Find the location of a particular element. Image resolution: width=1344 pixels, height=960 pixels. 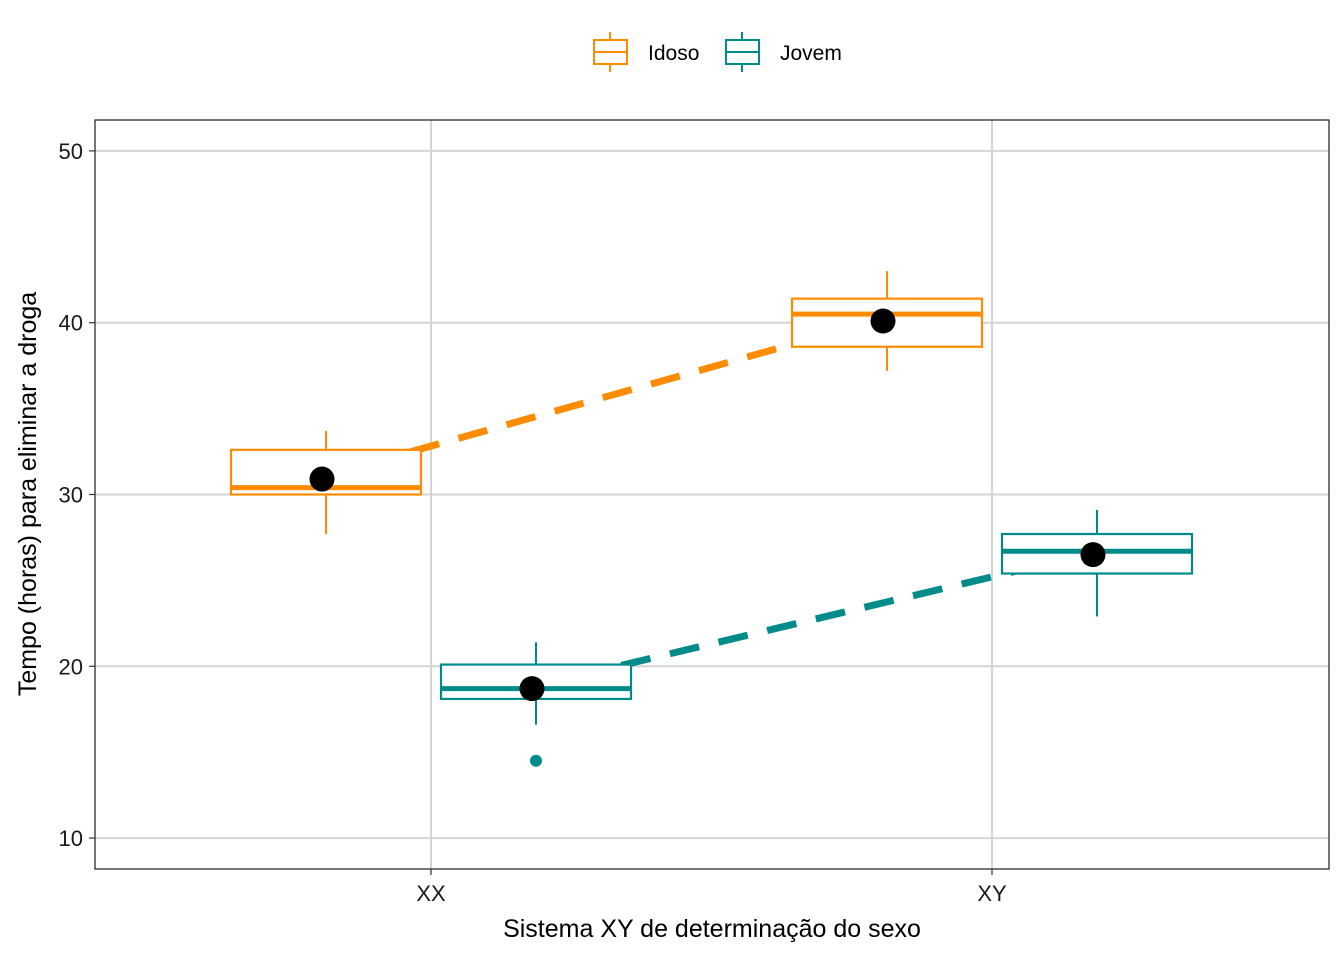

legend: Idoso Jovem is located at coordinates (717, 52).